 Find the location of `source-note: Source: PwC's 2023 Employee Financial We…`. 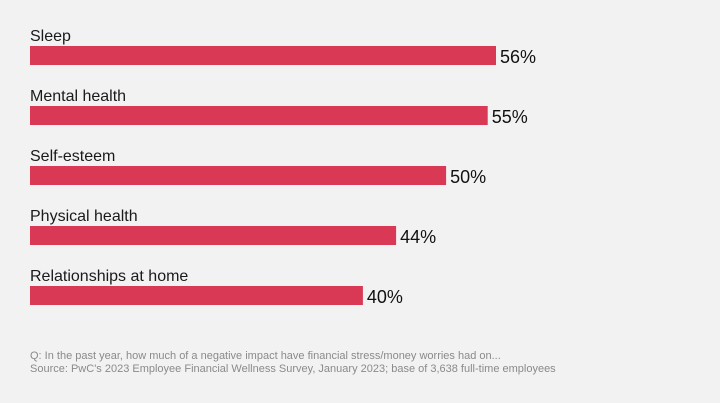

source-note: Source: PwC's 2023 Employee Financial We… is located at coordinates (293, 369).